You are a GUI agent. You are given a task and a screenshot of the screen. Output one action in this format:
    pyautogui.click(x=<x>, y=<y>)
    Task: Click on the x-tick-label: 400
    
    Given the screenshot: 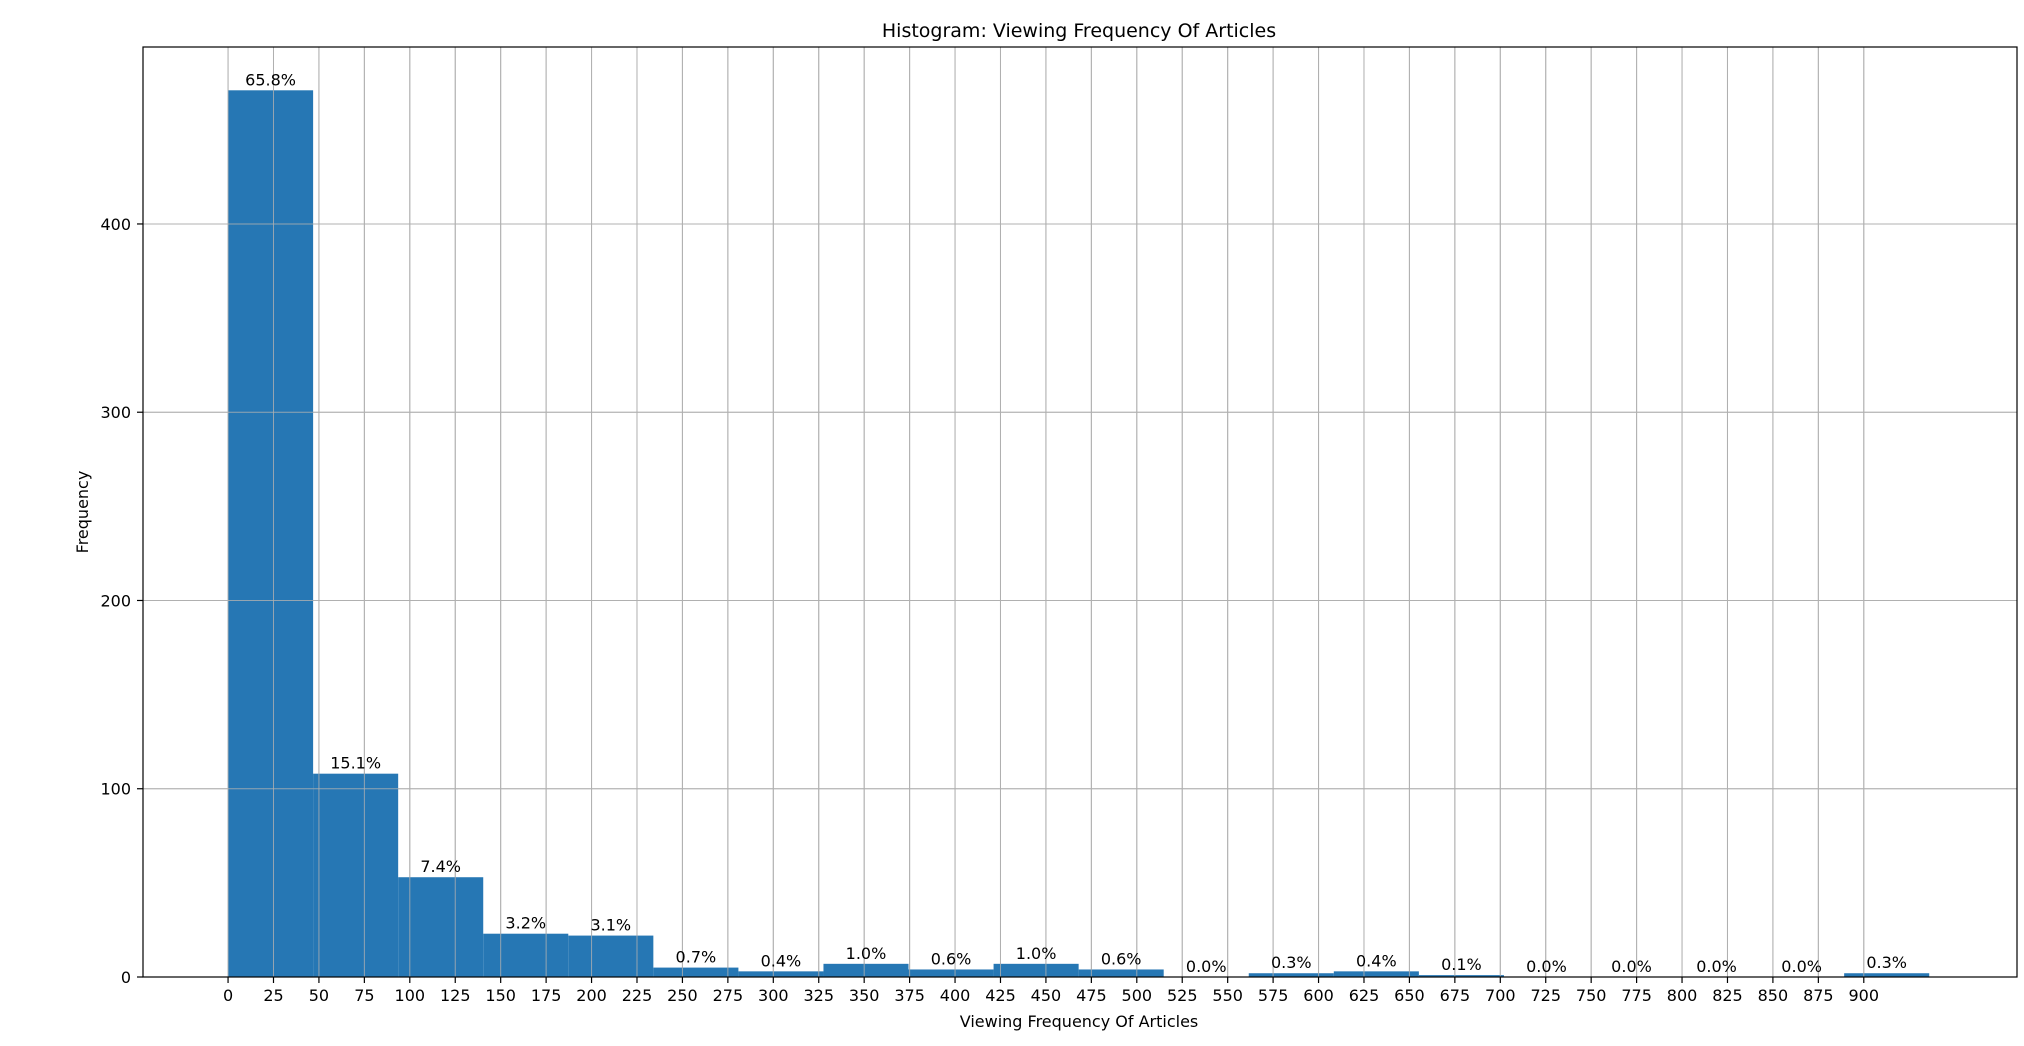 What is the action you would take?
    pyautogui.click(x=955, y=995)
    